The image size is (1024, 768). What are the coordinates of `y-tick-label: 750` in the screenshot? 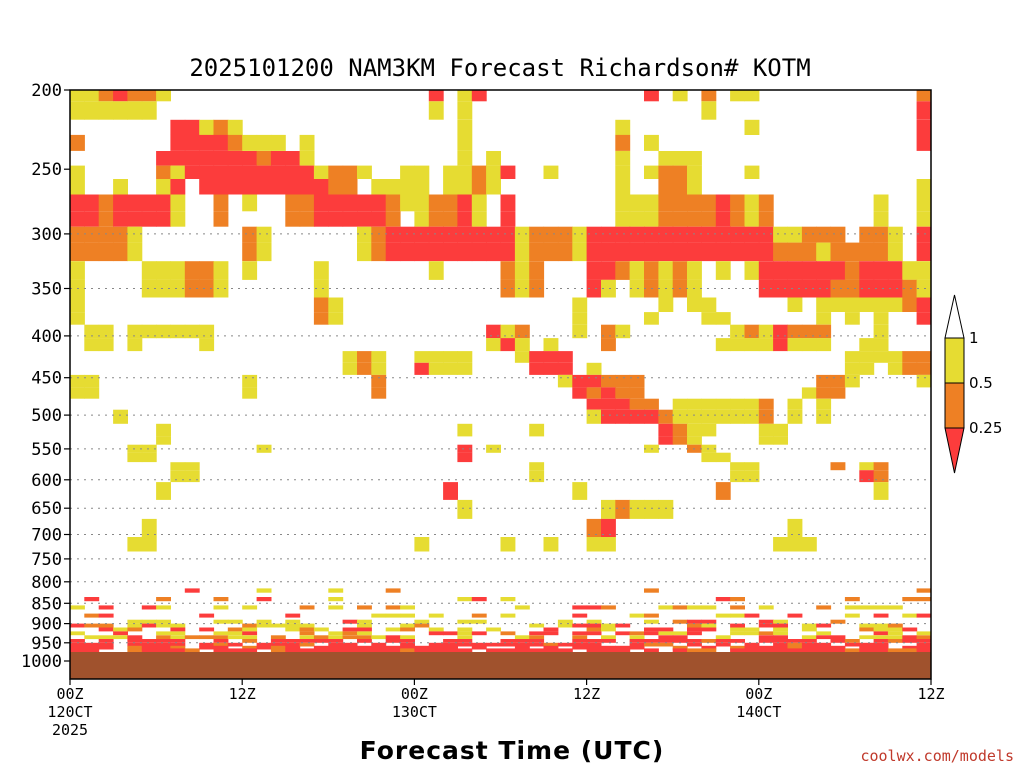 It's located at (46, 560).